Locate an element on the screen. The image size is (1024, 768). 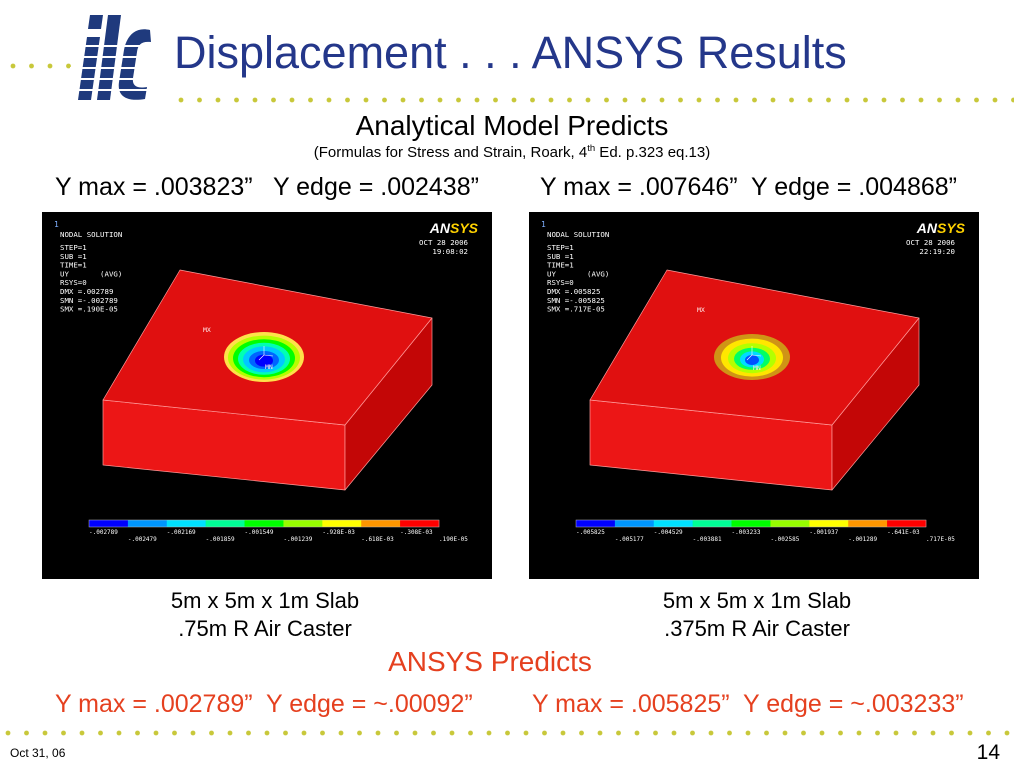
legend-label: -.005825 is located at coordinates (590, 532).